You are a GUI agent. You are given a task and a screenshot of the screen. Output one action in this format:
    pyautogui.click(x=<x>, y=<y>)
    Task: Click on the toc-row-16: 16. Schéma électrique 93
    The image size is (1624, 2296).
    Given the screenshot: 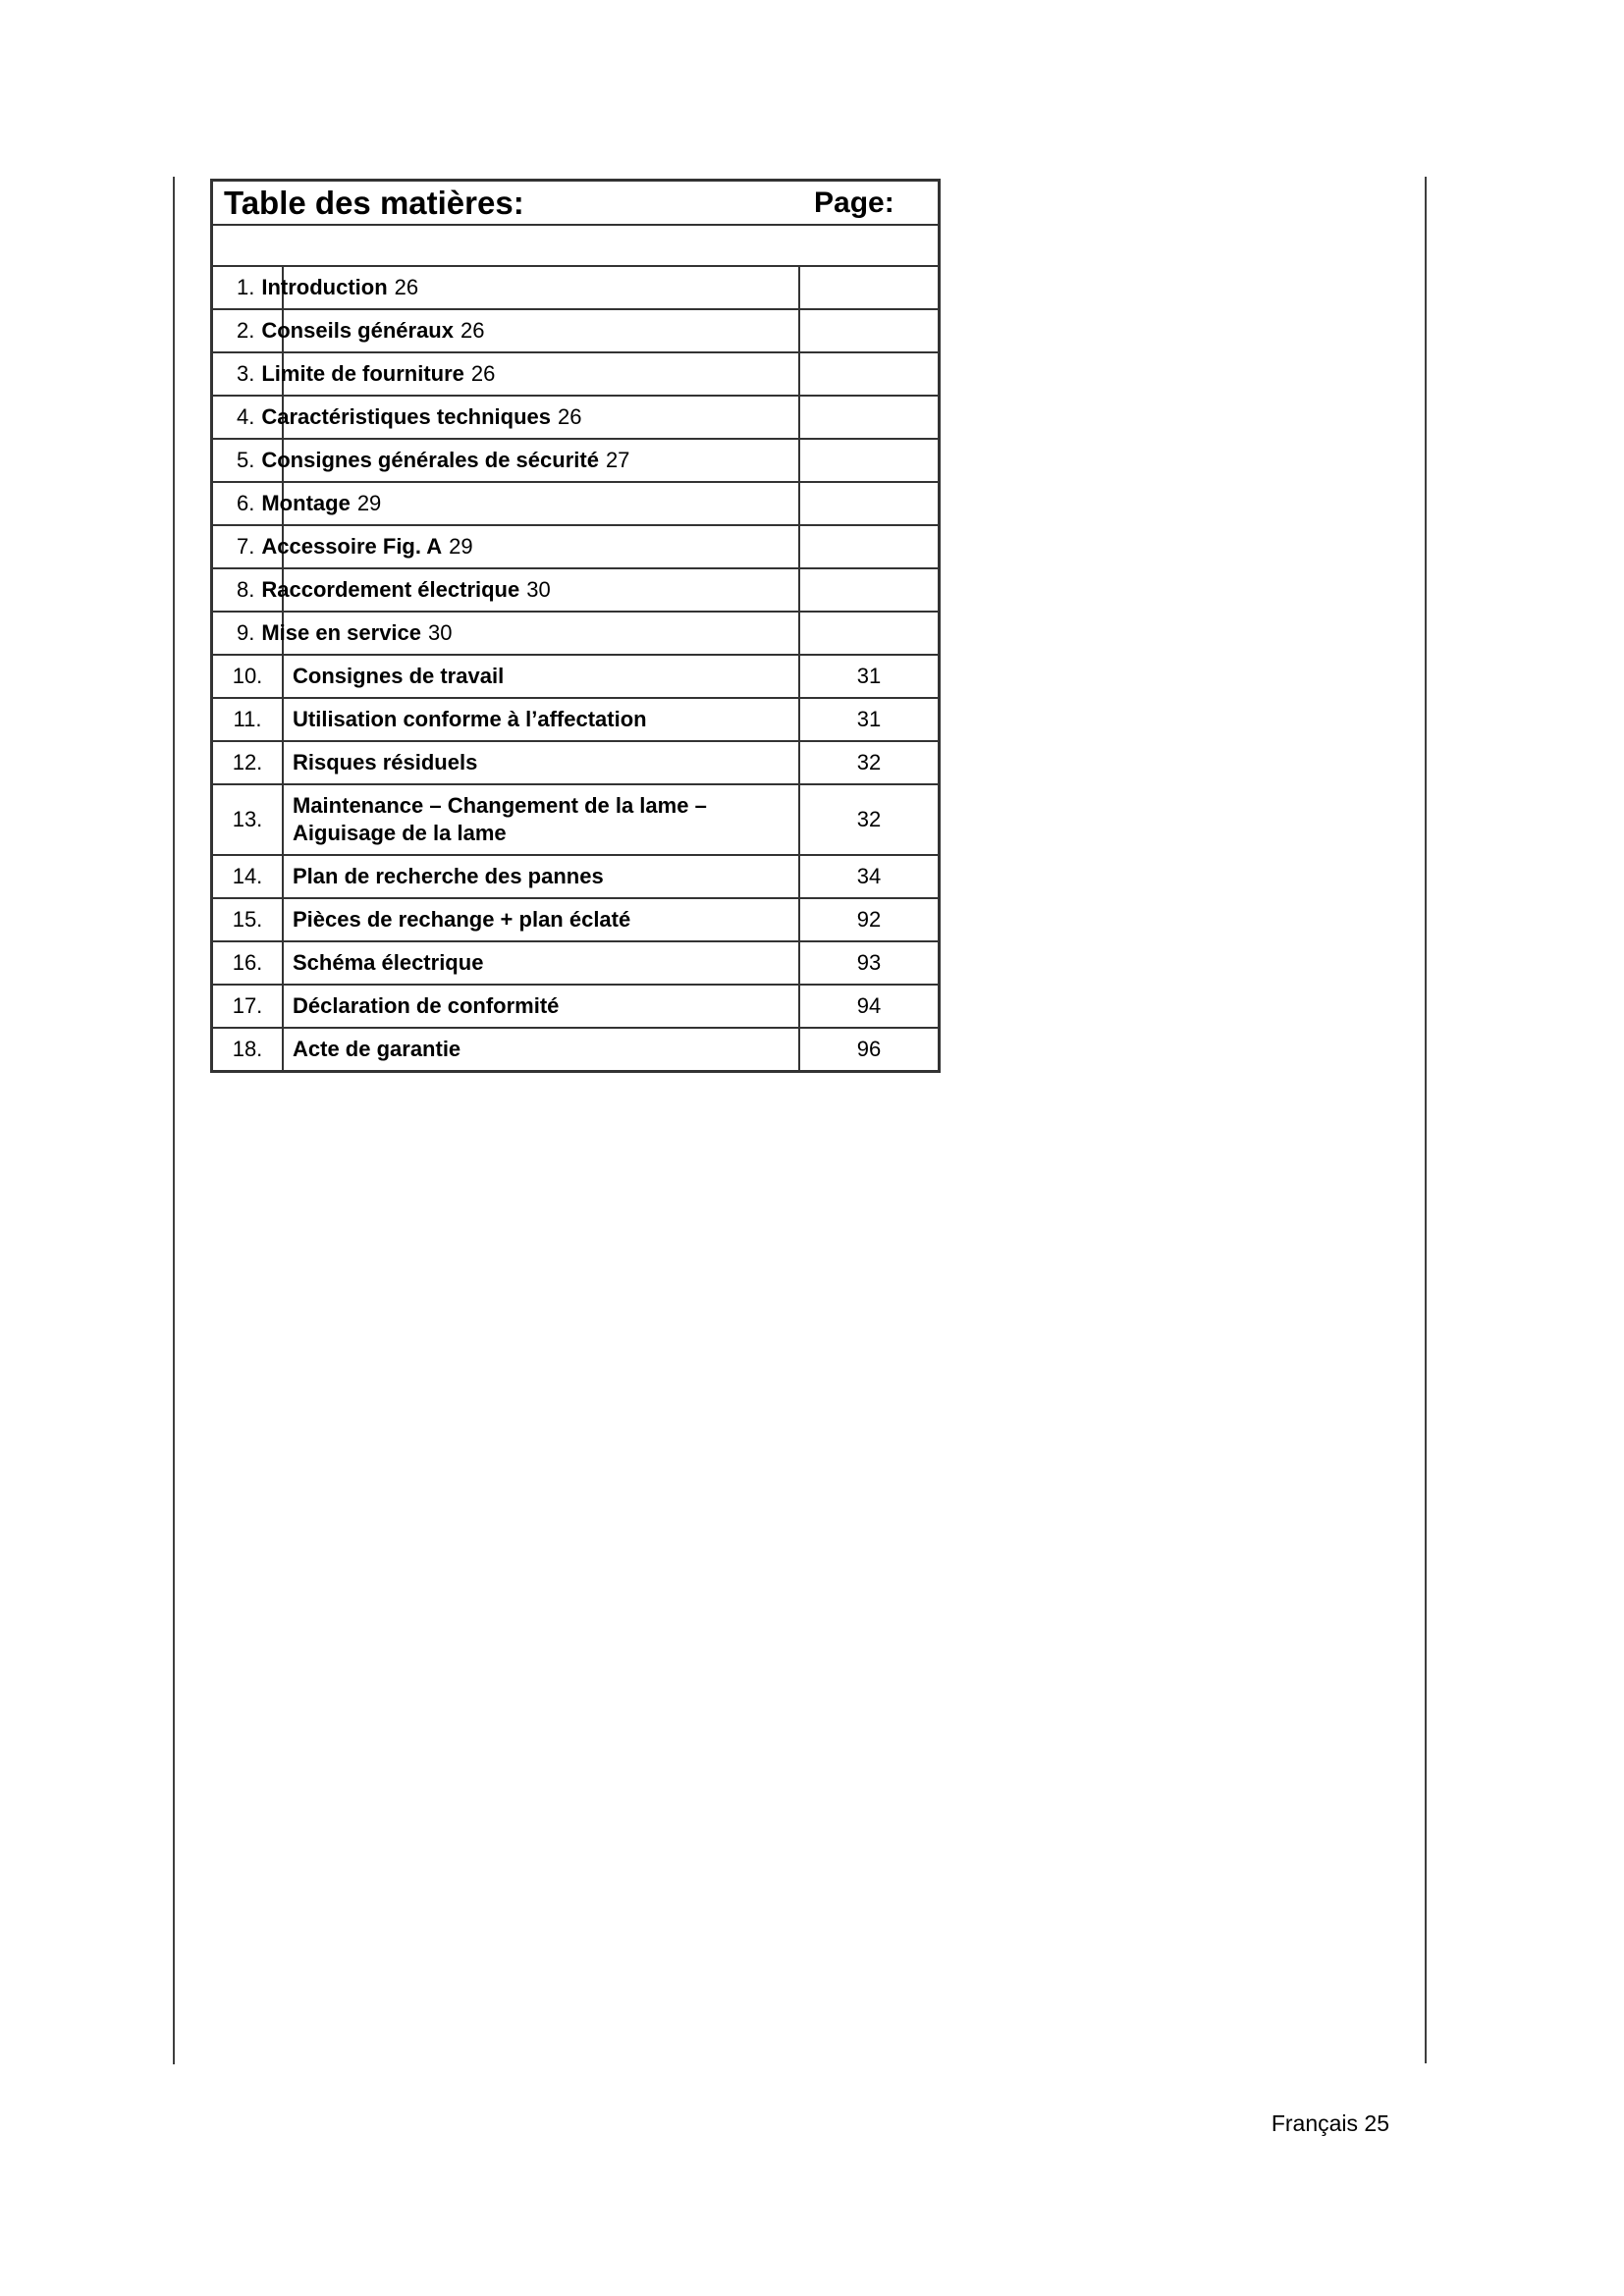 What is the action you would take?
    pyautogui.click(x=575, y=962)
    